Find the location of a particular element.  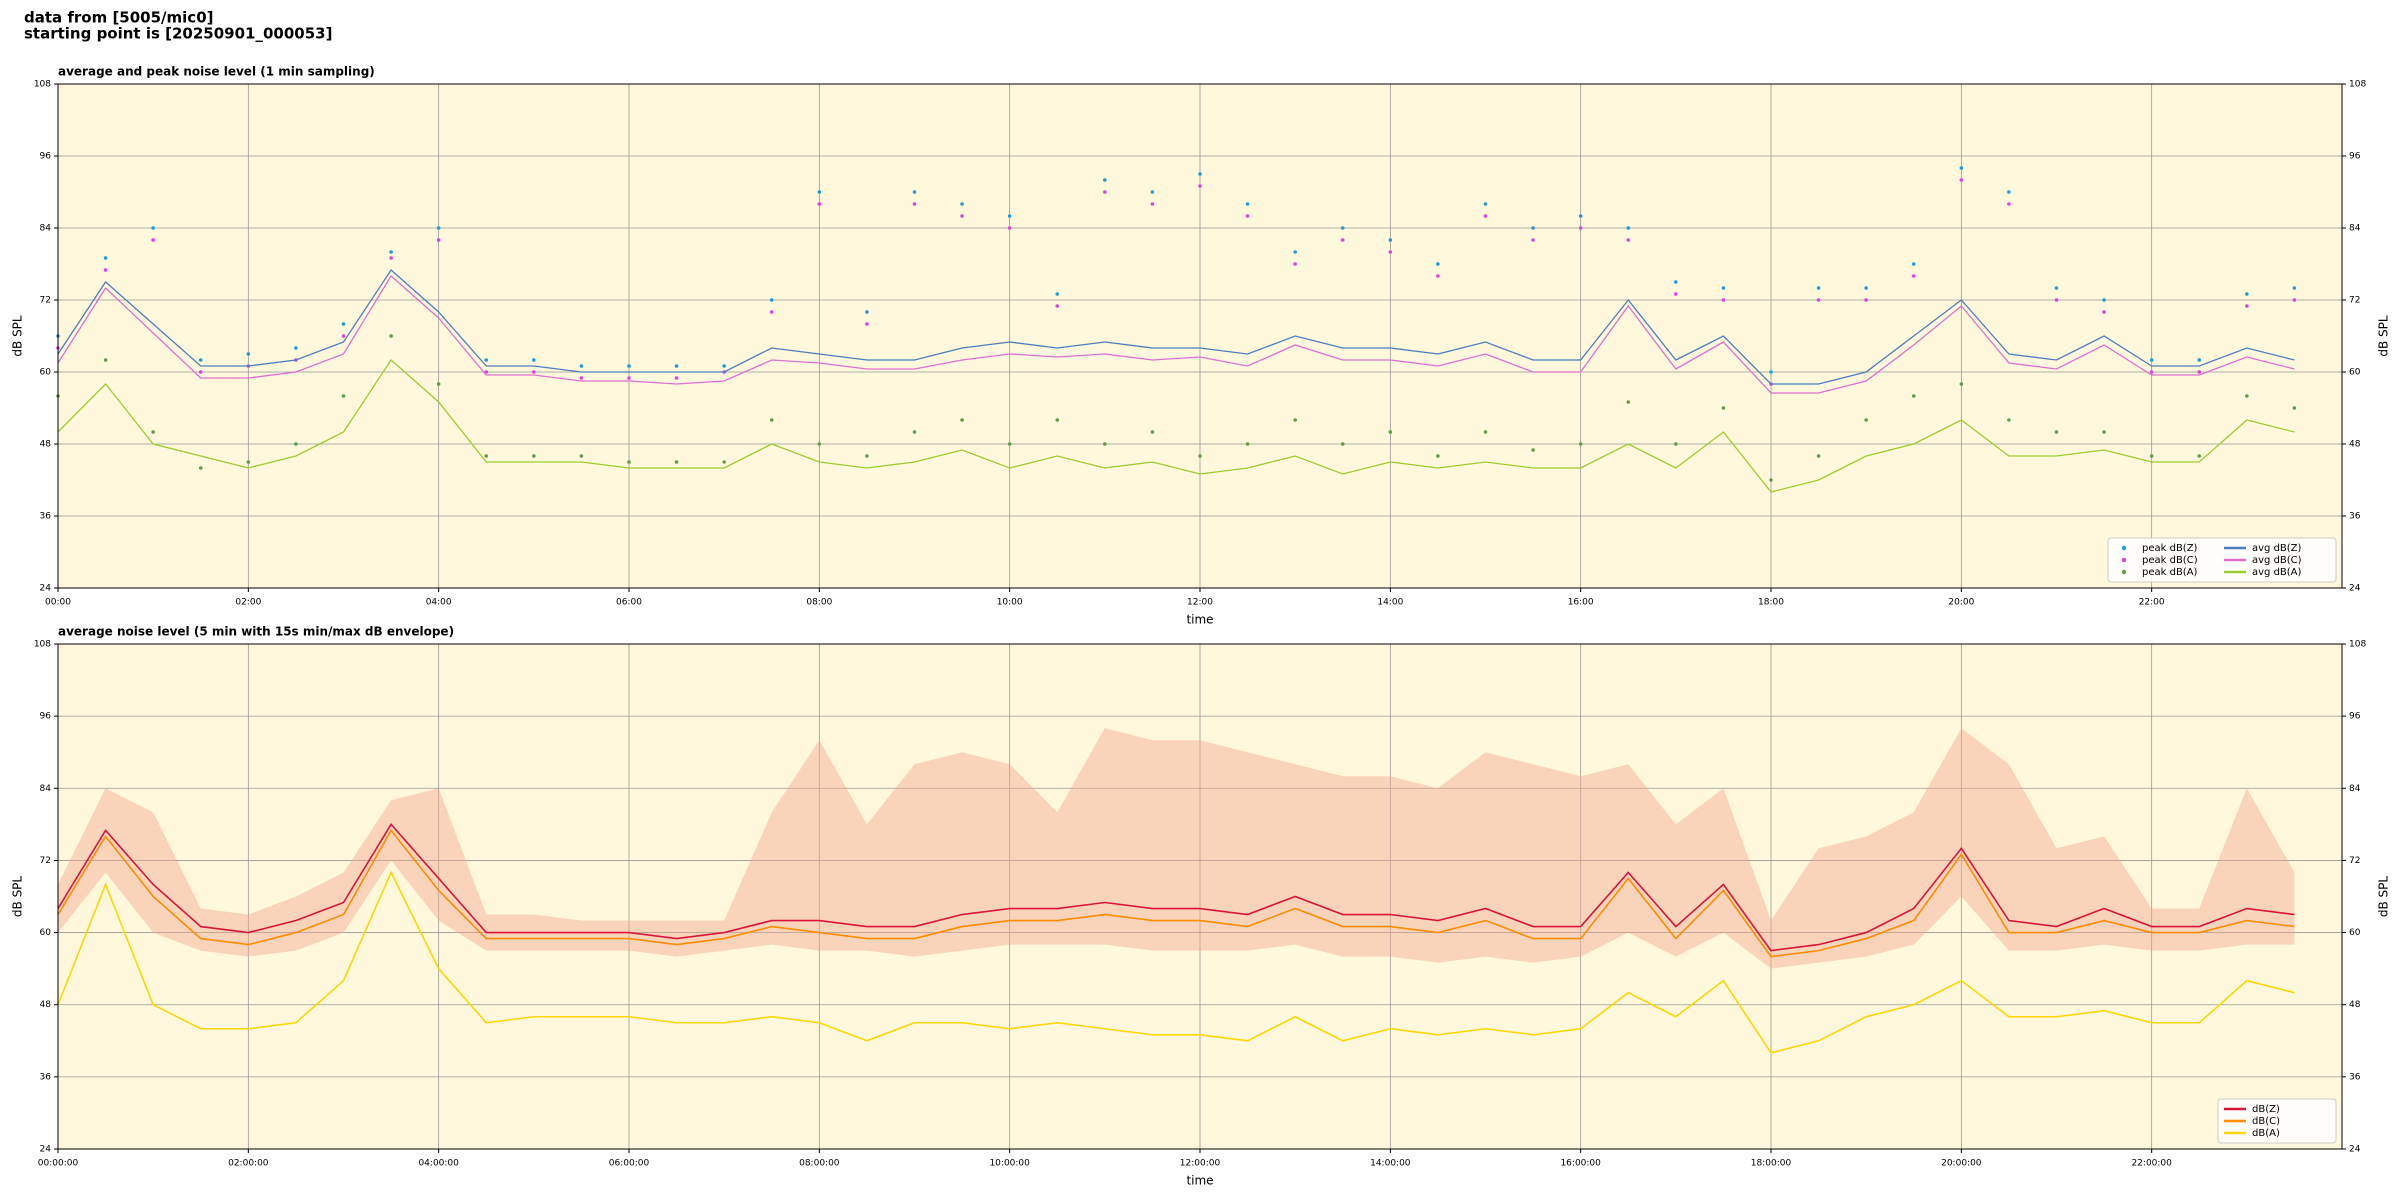

y-axis-label: dB SPL is located at coordinates (18, 897).